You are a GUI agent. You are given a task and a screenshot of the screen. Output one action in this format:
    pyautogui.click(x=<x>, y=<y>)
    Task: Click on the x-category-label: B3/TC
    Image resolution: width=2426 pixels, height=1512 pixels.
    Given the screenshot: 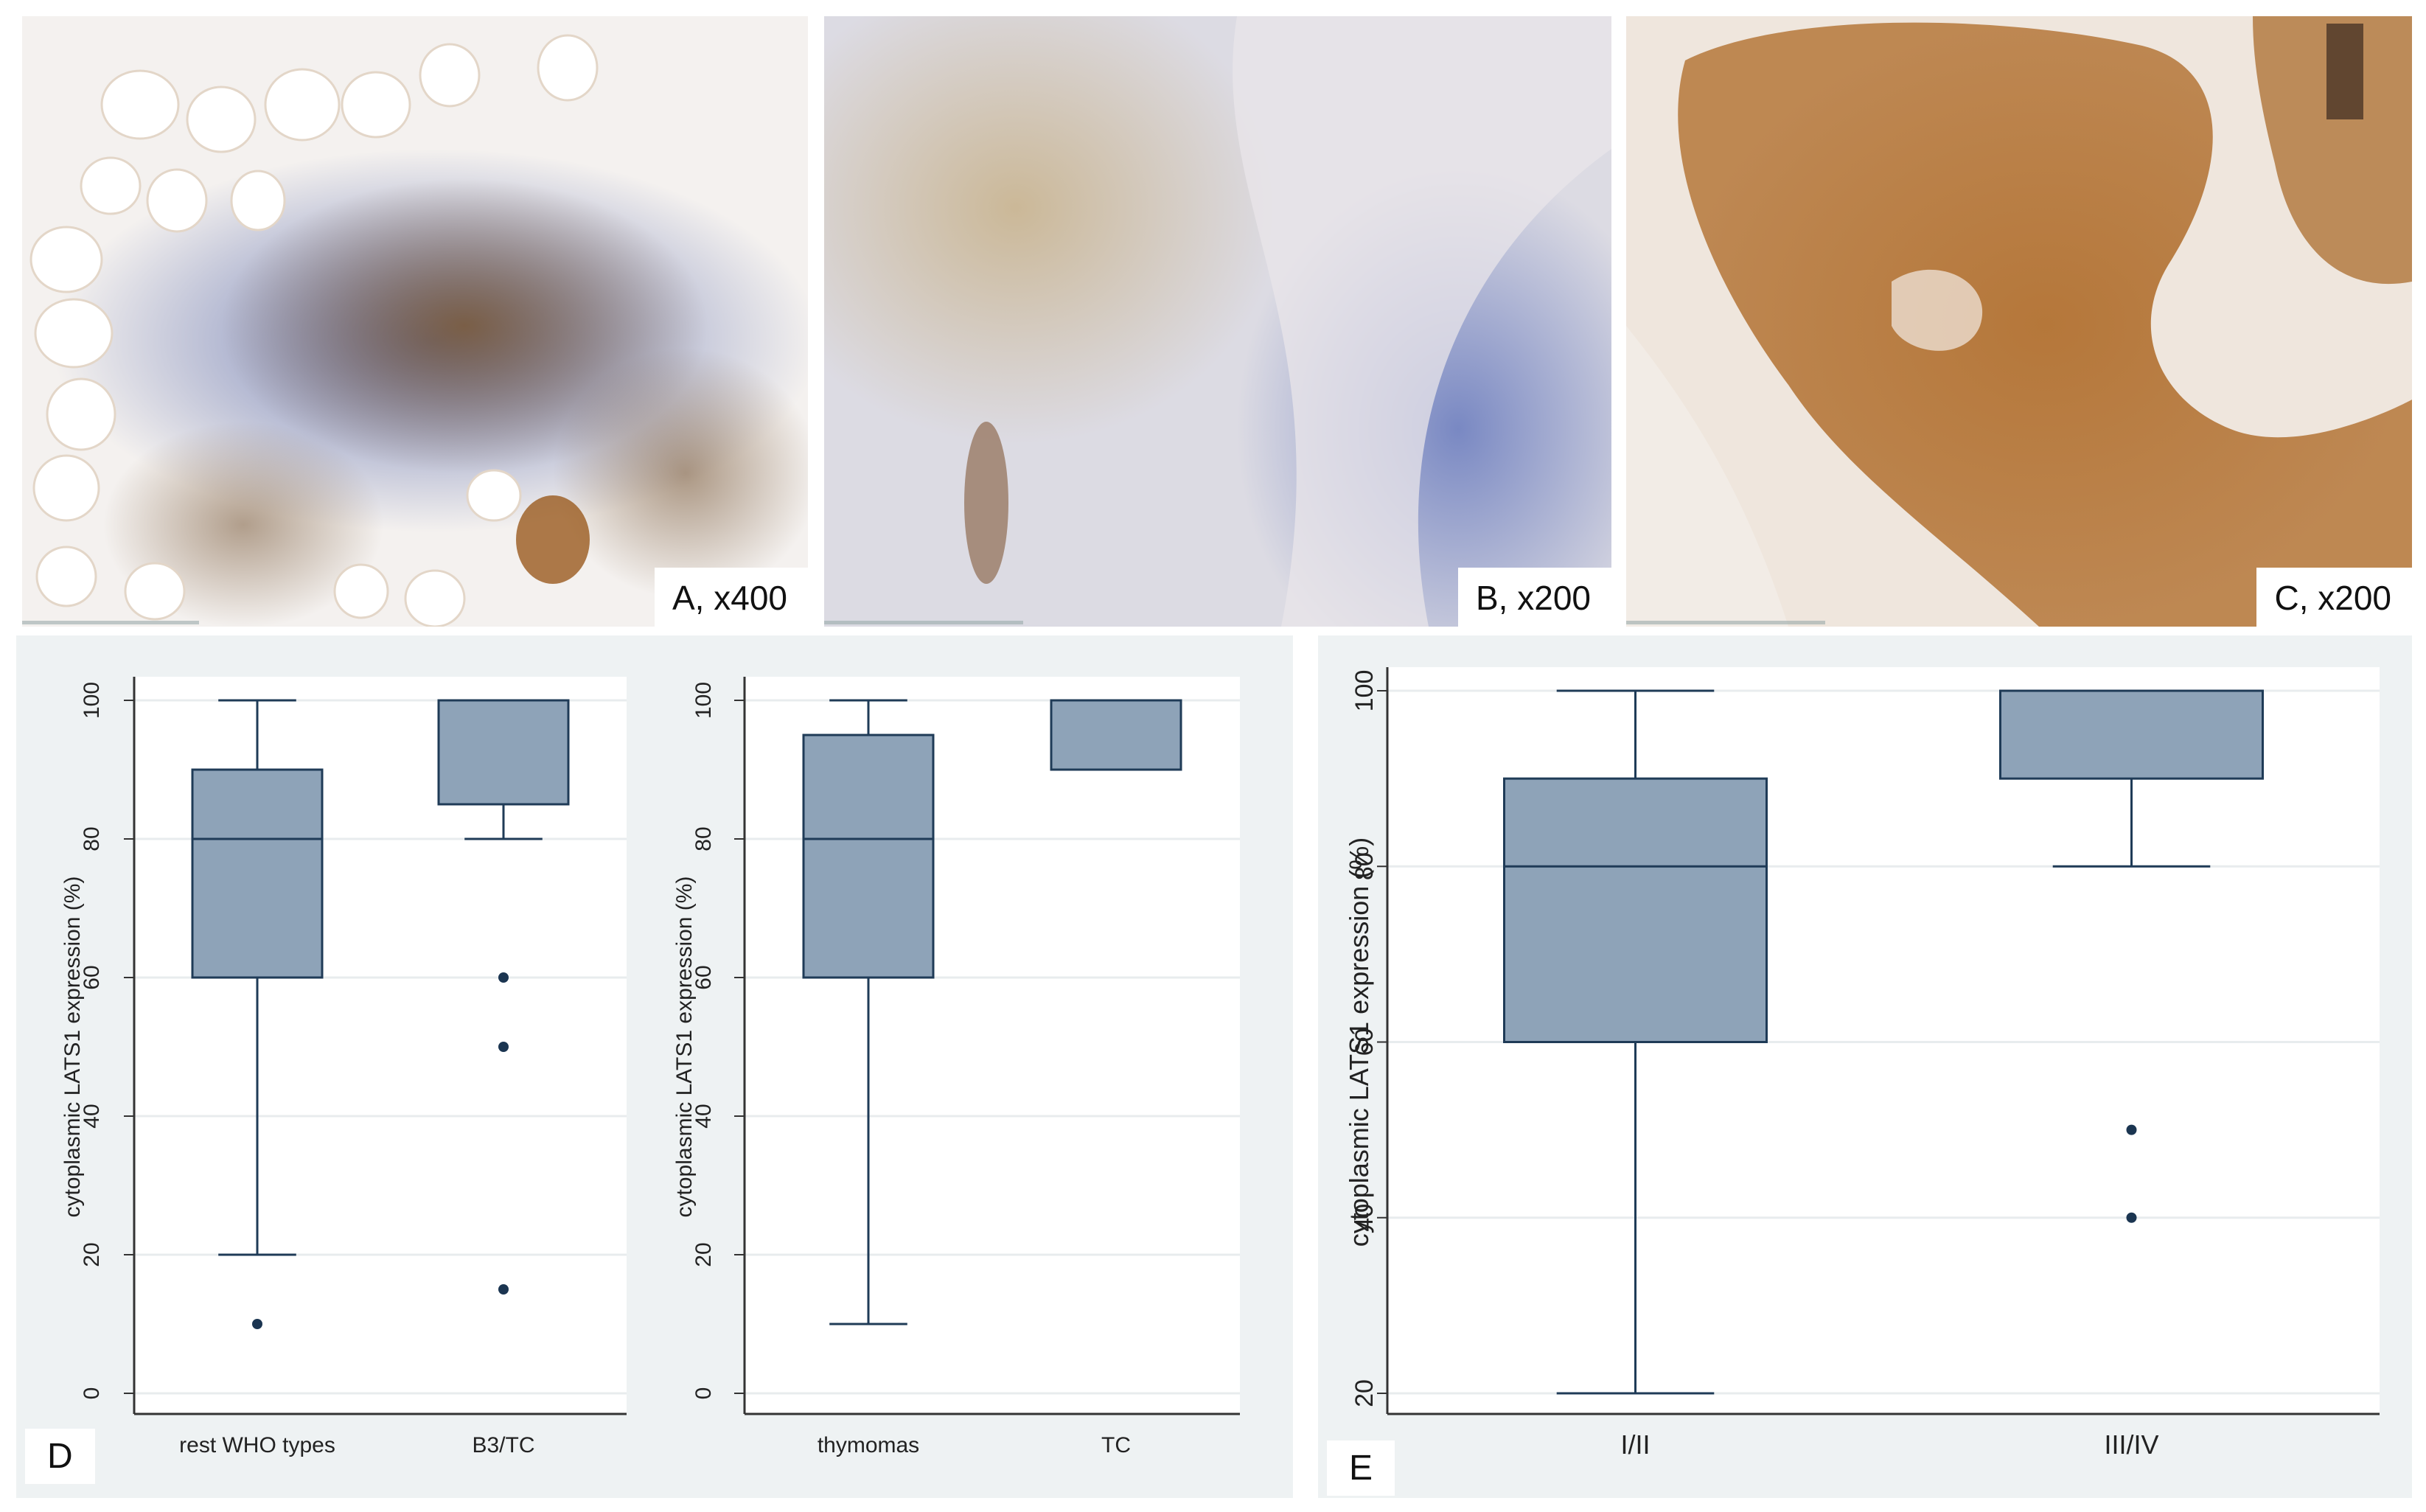 What is the action you would take?
    pyautogui.click(x=503, y=1445)
    